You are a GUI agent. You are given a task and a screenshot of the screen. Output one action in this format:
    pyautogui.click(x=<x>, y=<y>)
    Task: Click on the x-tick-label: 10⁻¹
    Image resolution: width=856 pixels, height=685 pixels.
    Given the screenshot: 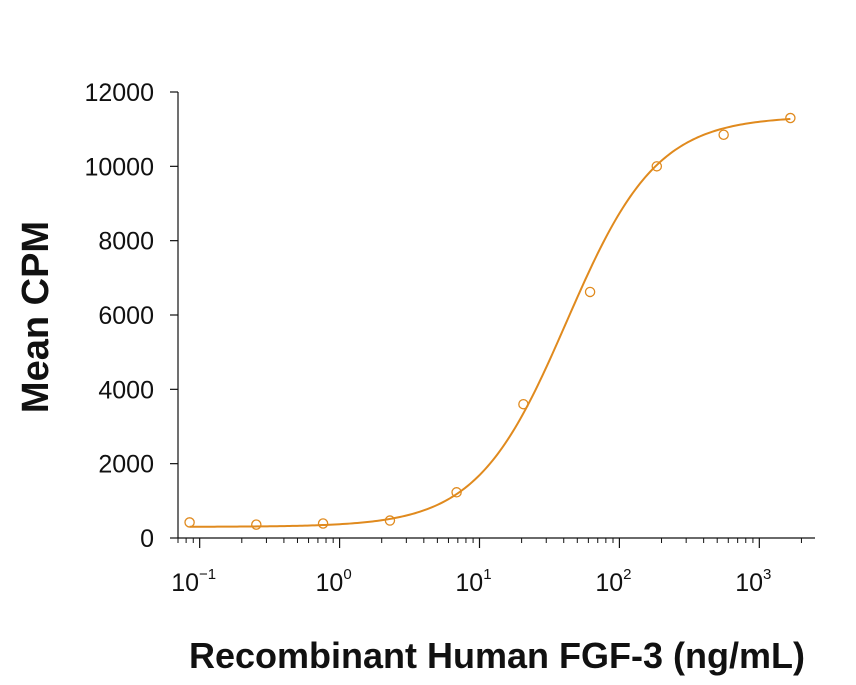 What is the action you would take?
    pyautogui.click(x=193, y=581)
    